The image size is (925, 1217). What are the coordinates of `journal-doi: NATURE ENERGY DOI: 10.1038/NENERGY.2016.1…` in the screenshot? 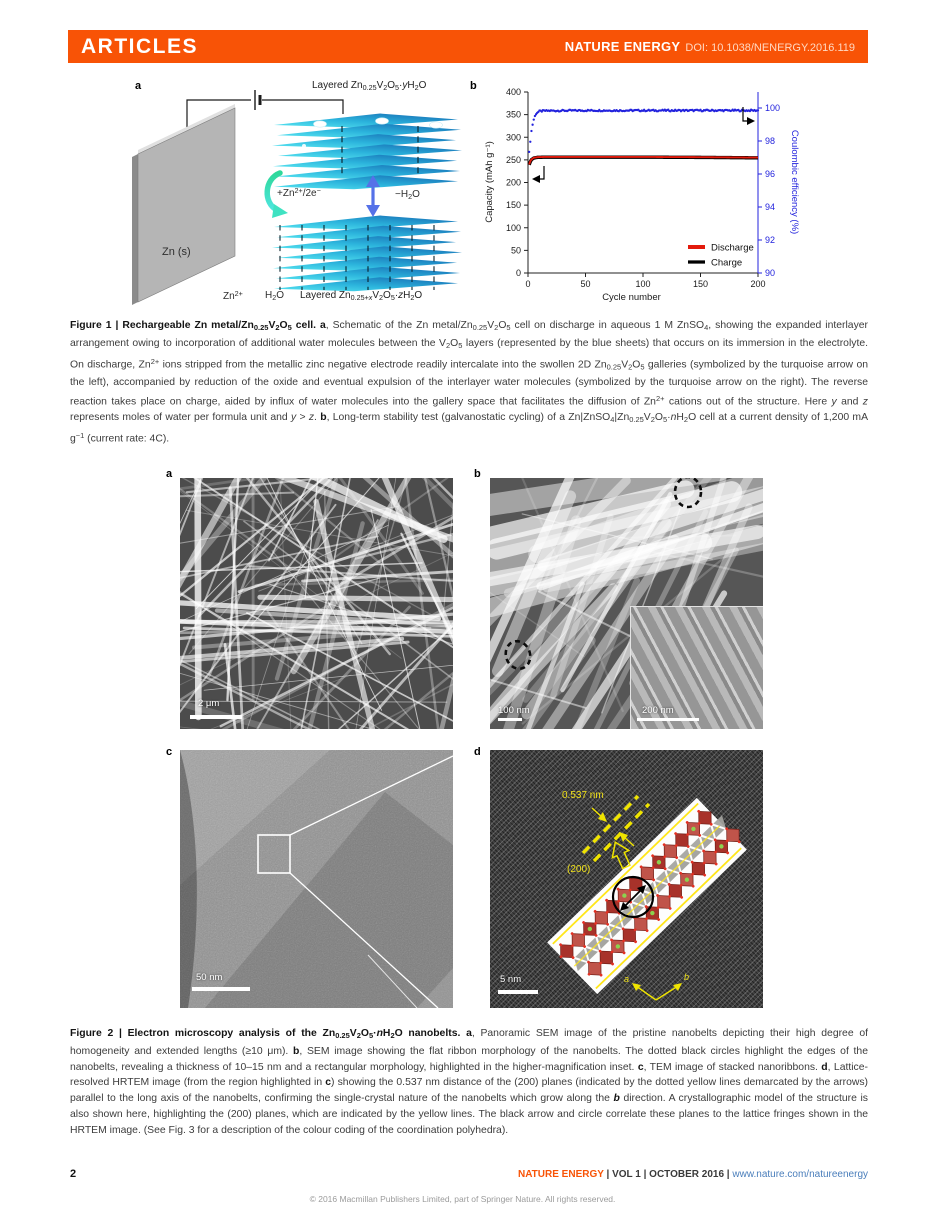 It's located at (710, 46).